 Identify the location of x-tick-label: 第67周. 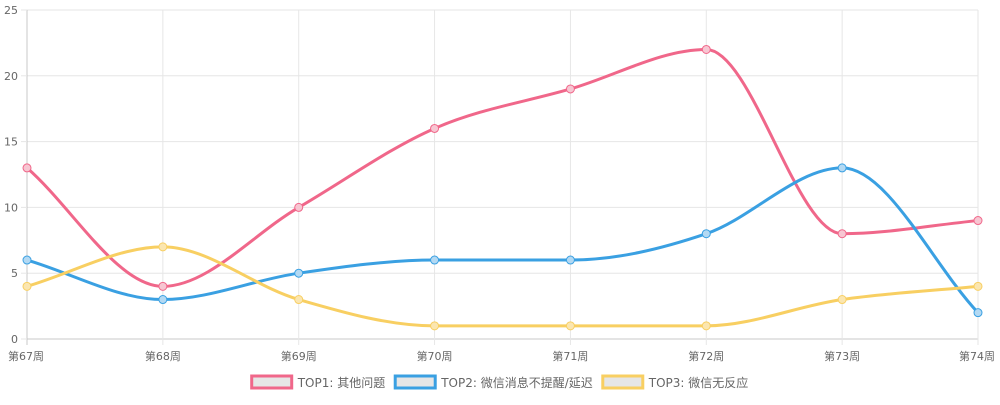
(26, 356).